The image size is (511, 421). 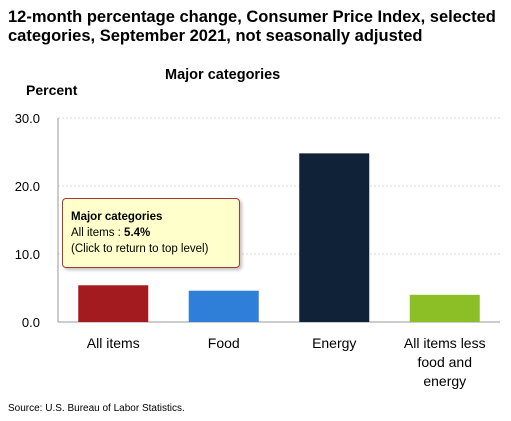 I want to click on y-tick-label: 30.0, so click(x=27, y=118).